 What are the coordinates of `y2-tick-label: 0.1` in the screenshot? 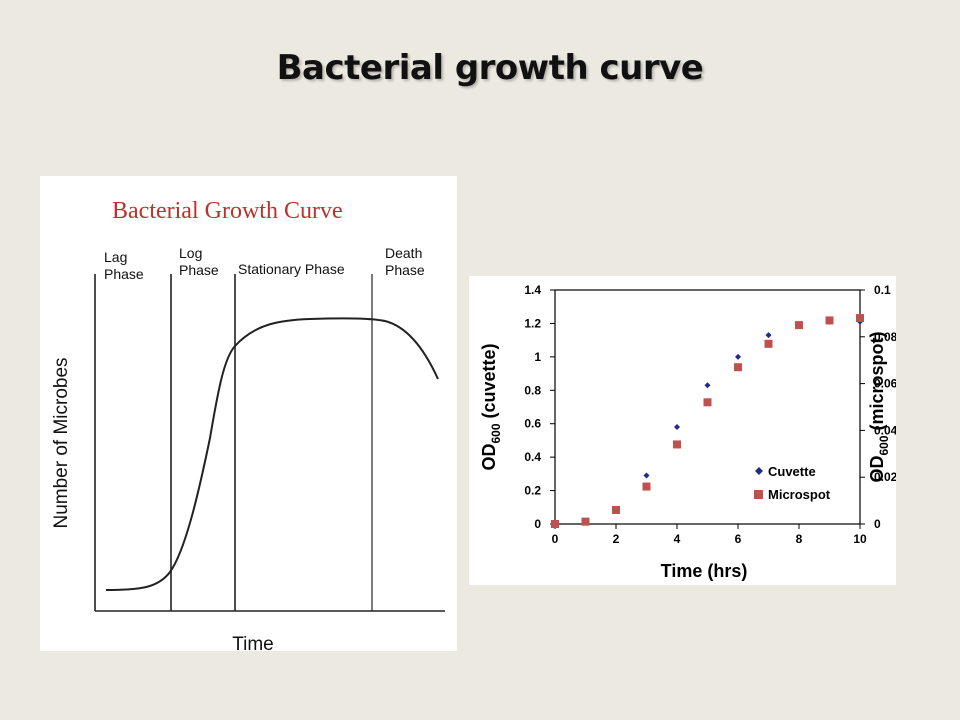 It's located at (882, 290).